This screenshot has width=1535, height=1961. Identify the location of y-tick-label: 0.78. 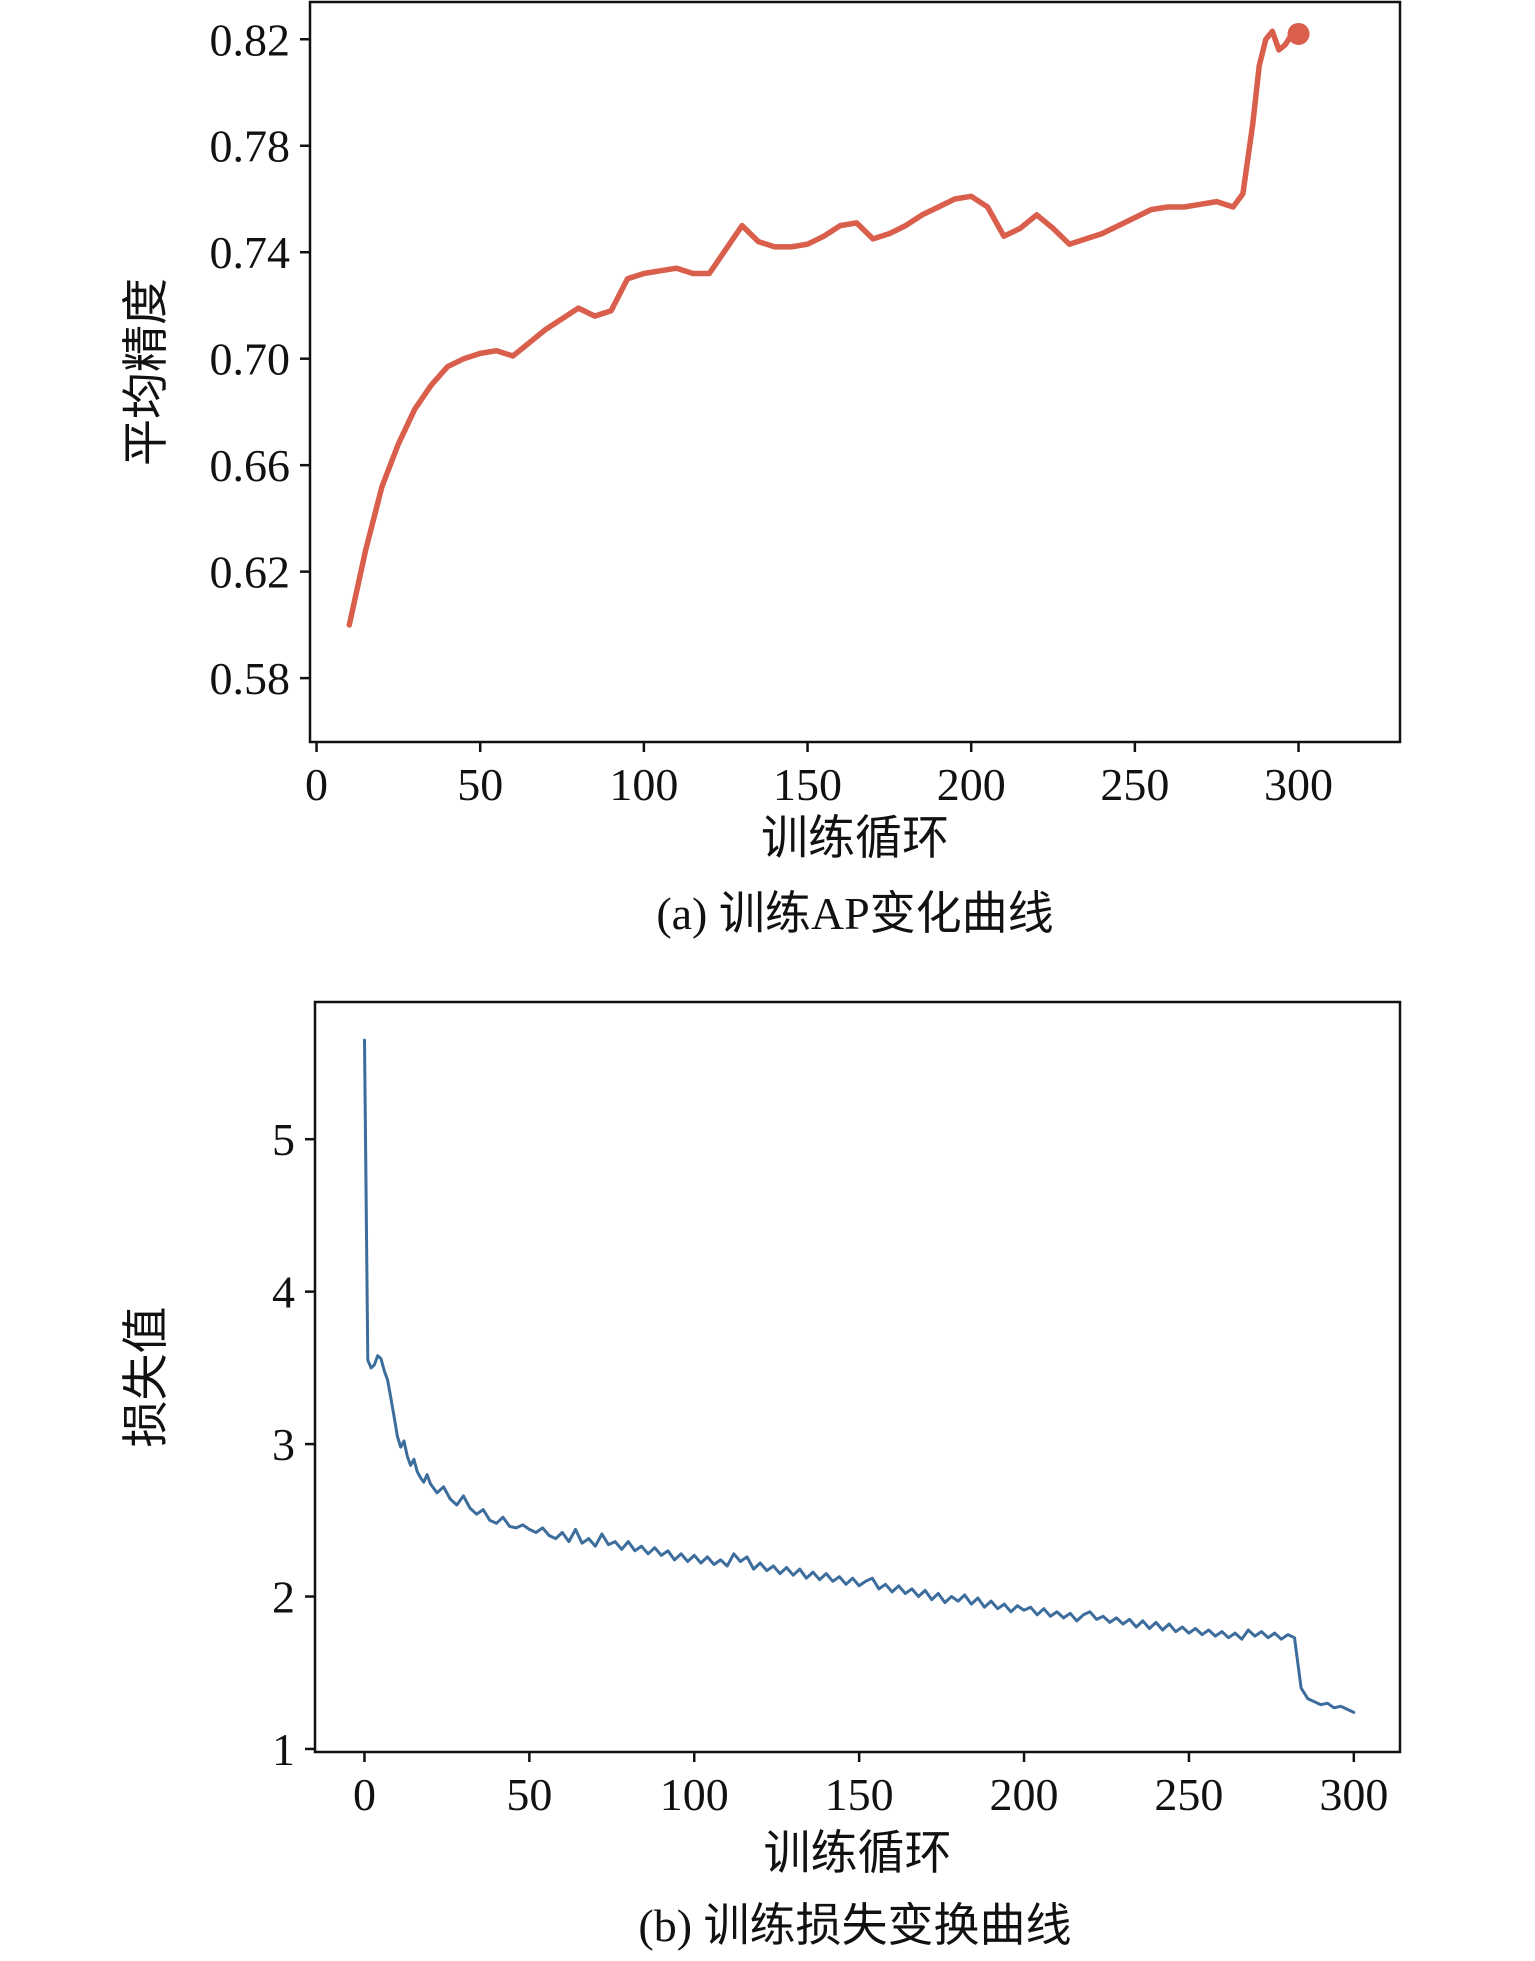
(250, 146).